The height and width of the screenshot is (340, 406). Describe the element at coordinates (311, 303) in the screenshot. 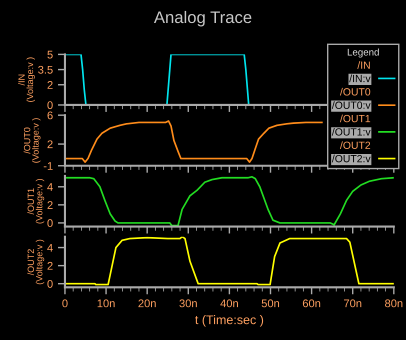

I see `x-tick-label: 60n` at that location.